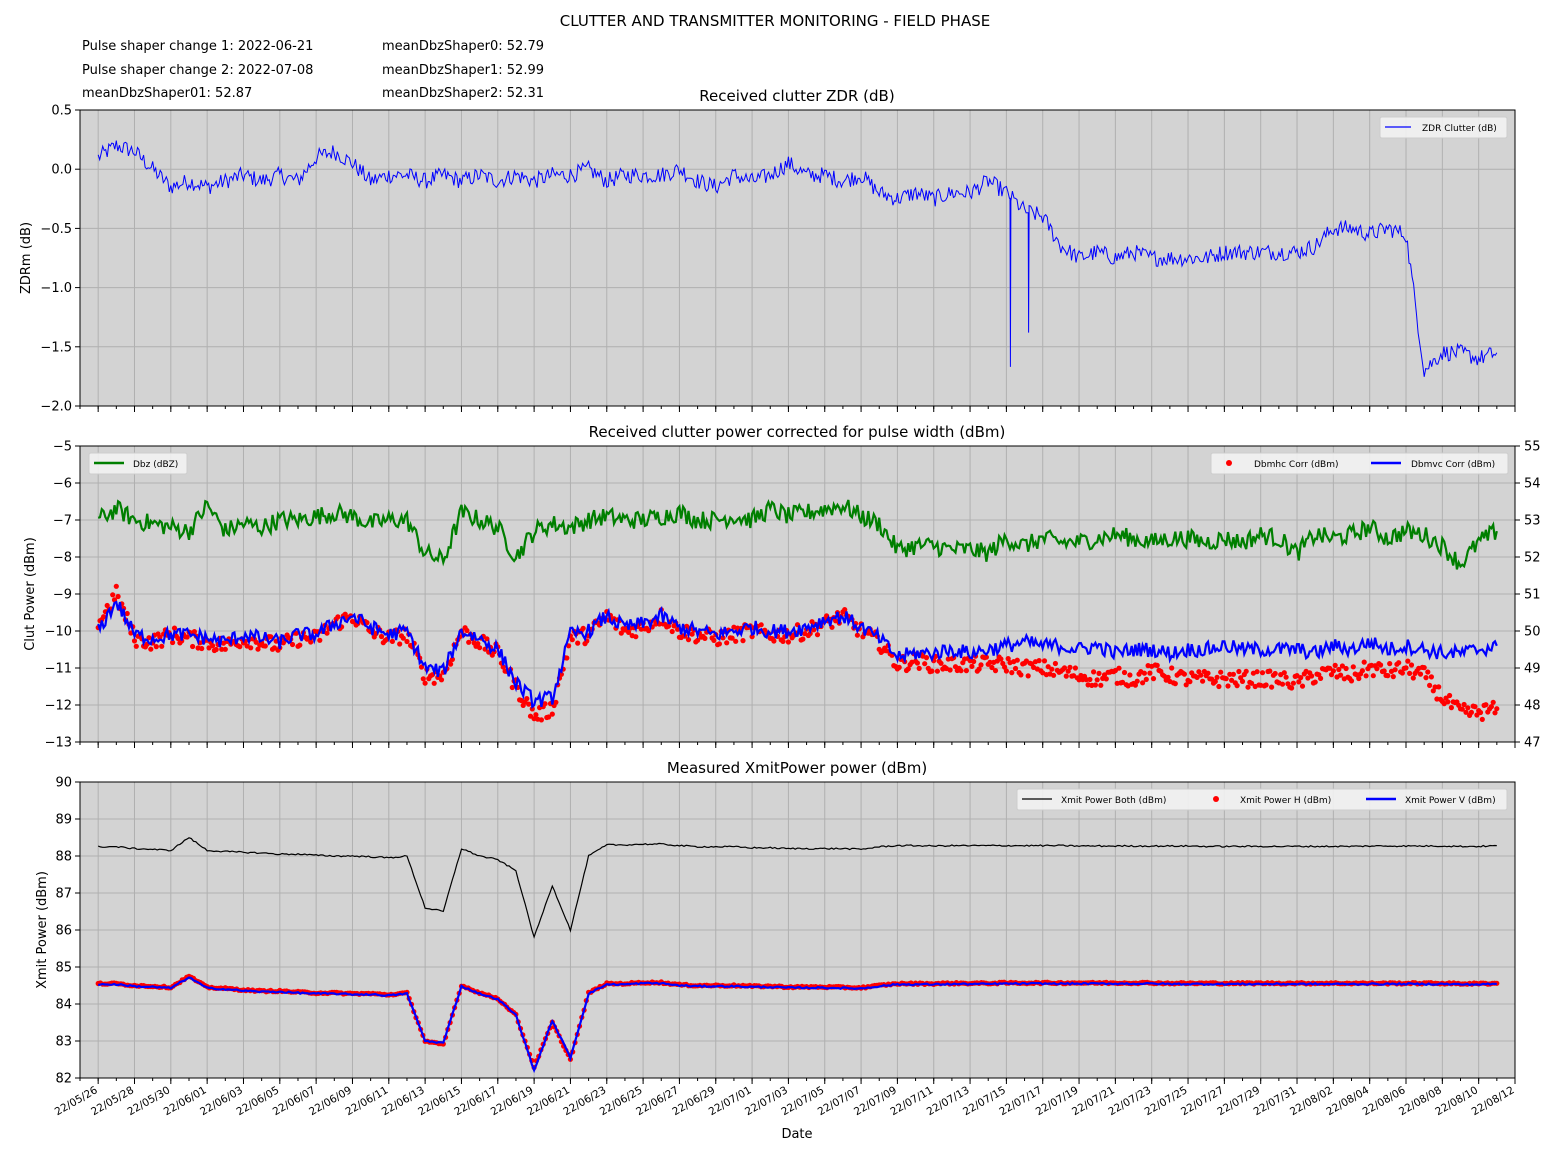 This screenshot has height=1154, width=1544. Describe the element at coordinates (58, 706) in the screenshot. I see `y-tick-label: −12` at that location.